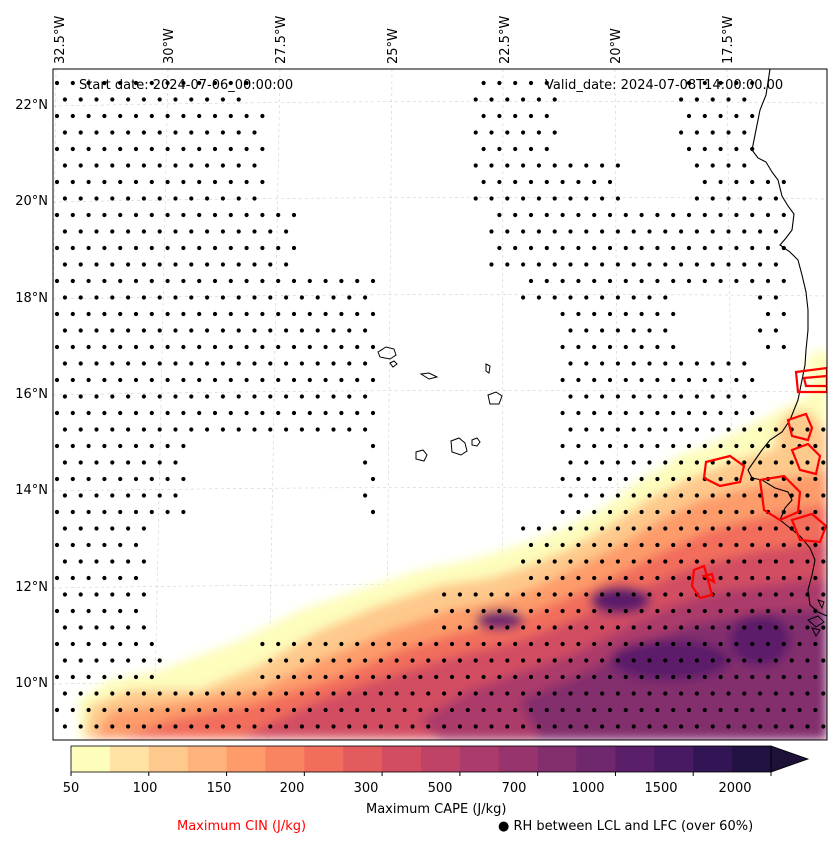  I want to click on lat-tick-label: 12°N, so click(31, 587).